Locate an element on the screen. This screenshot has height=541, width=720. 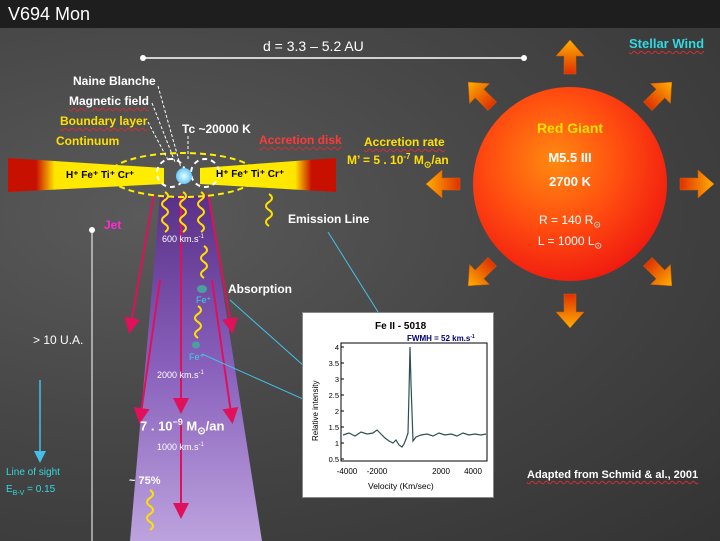
spectrum-ylabel: Relative intensity is located at coordinates (315, 411).